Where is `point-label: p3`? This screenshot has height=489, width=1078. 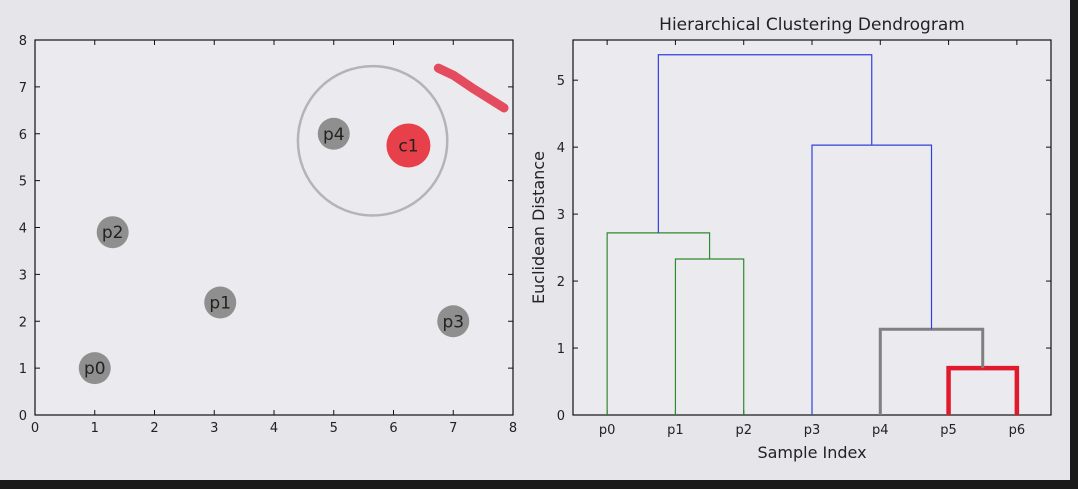 point-label: p3 is located at coordinates (453, 322).